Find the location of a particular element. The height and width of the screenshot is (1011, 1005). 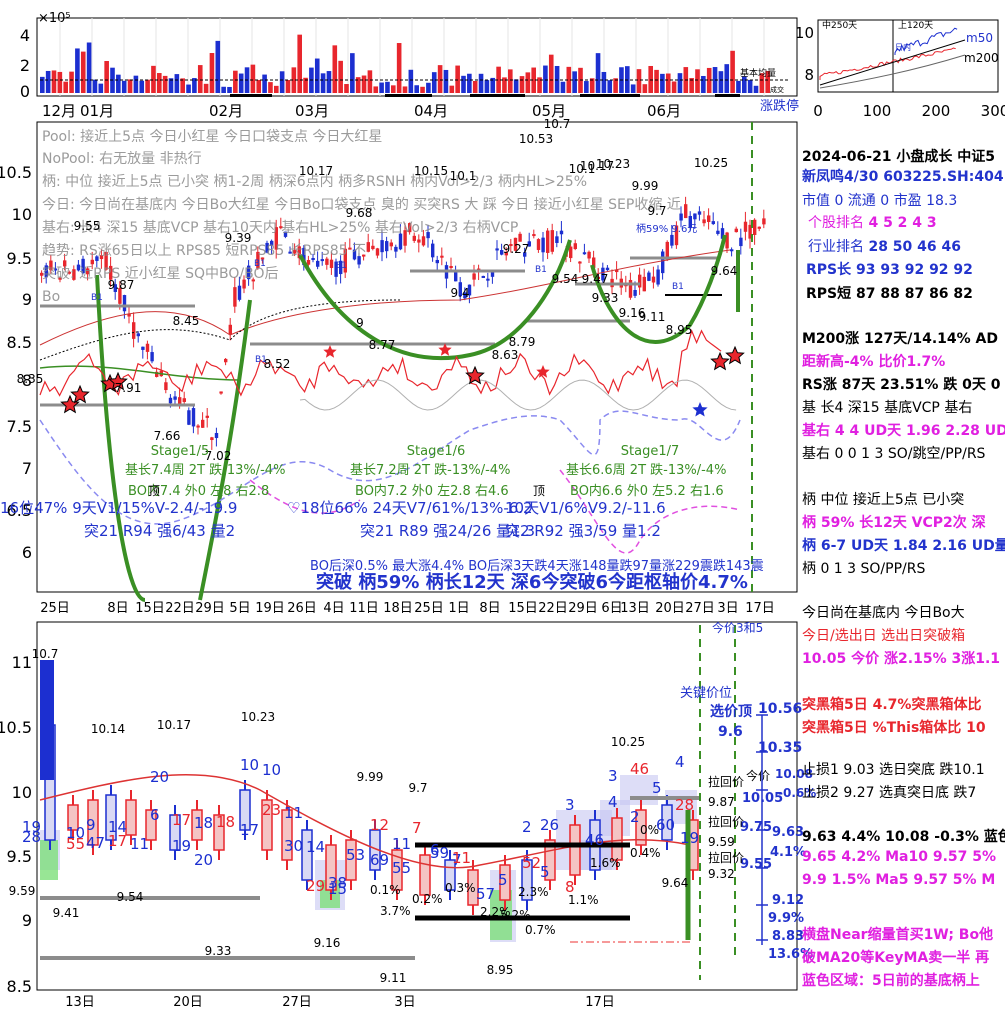

price-label: 9 is located at coordinates (360, 323).